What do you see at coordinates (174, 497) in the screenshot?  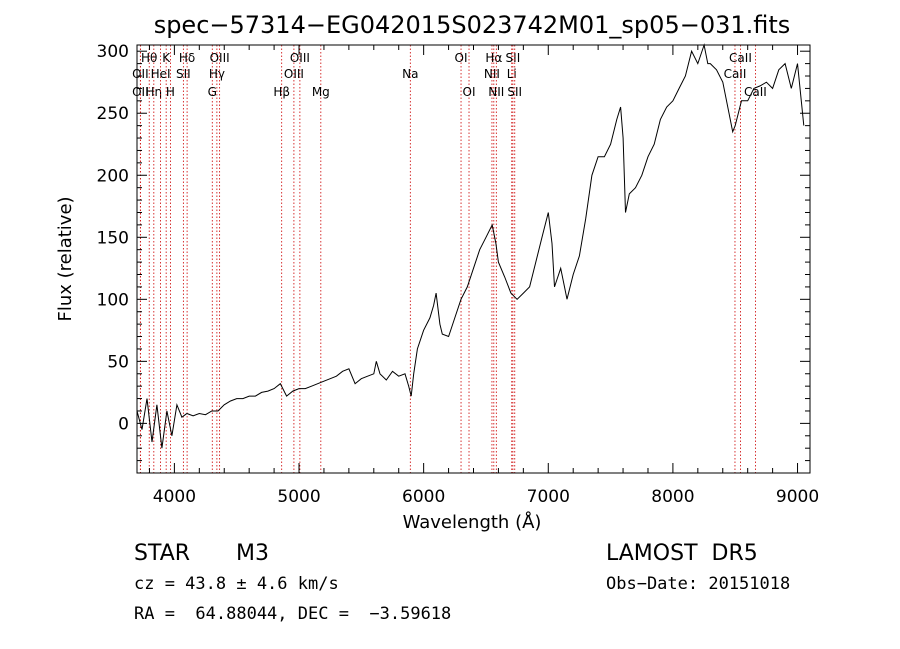 I see `x-tick-label: 4000` at bounding box center [174, 497].